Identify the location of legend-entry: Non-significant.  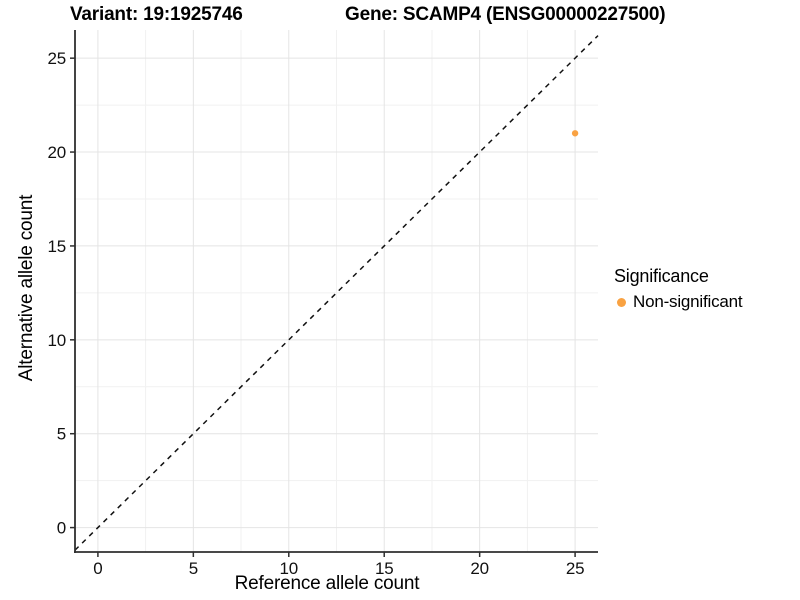
(680, 302).